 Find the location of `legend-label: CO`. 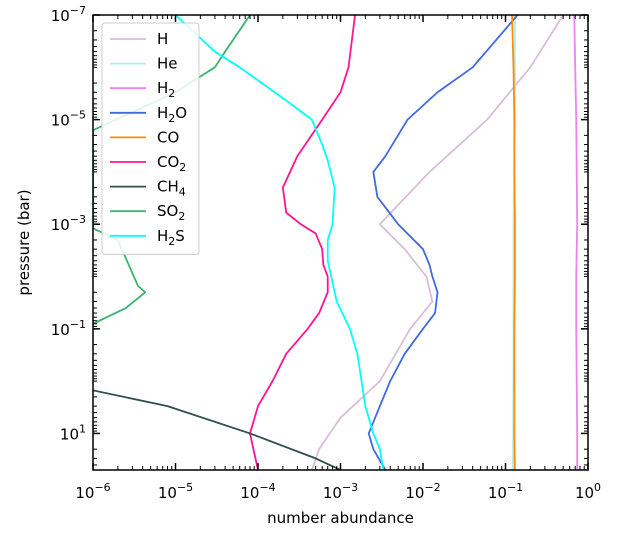

legend-label: CO is located at coordinates (168, 137).